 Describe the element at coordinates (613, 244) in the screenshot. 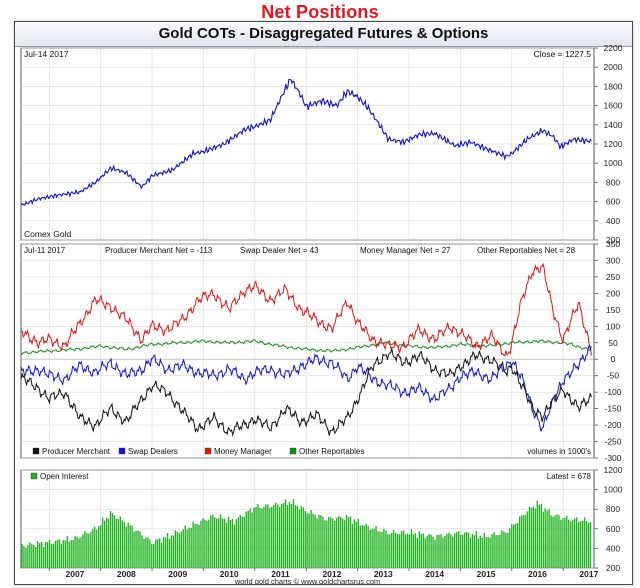

I see `y-tick-label: 350` at that location.